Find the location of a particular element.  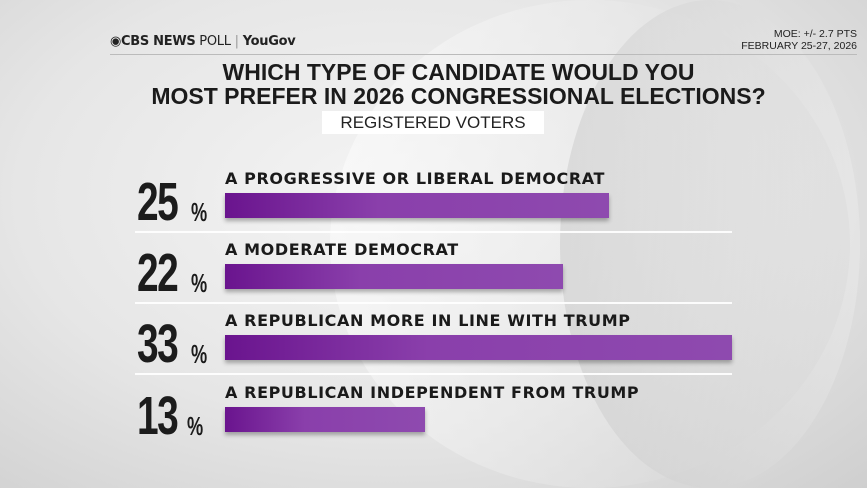

value-label: 25 is located at coordinates (158, 202).